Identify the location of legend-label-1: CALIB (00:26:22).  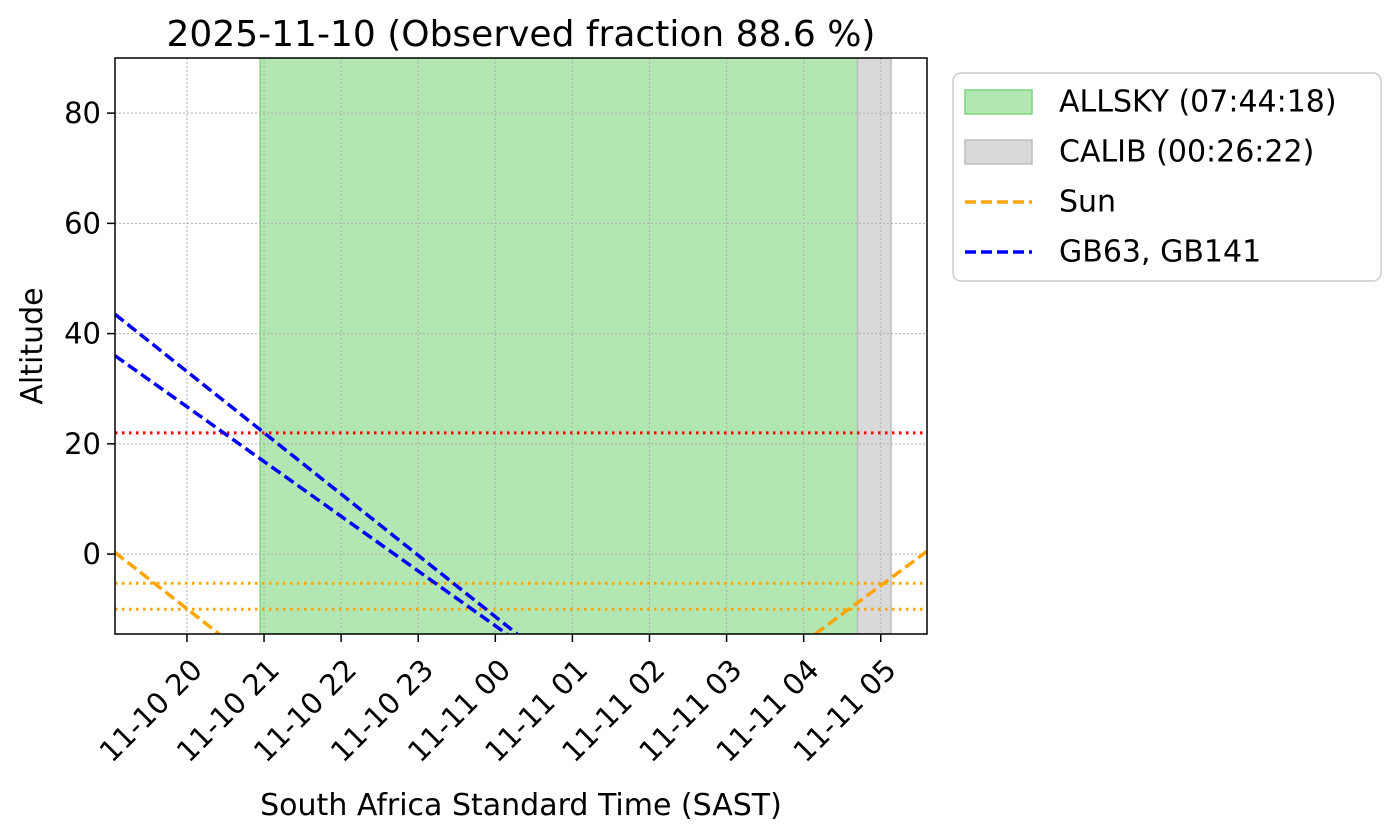
(1186, 152).